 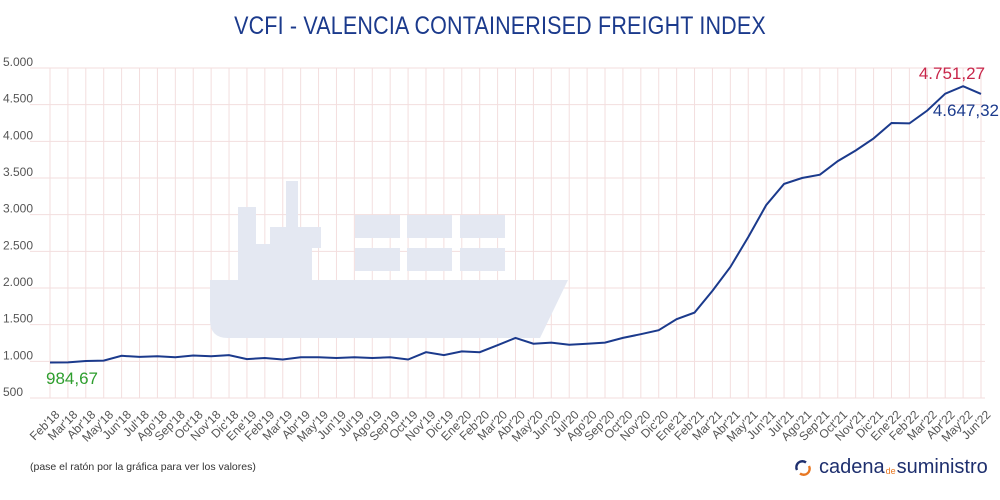 I want to click on y-tick-label: 3.500, so click(x=18, y=172).